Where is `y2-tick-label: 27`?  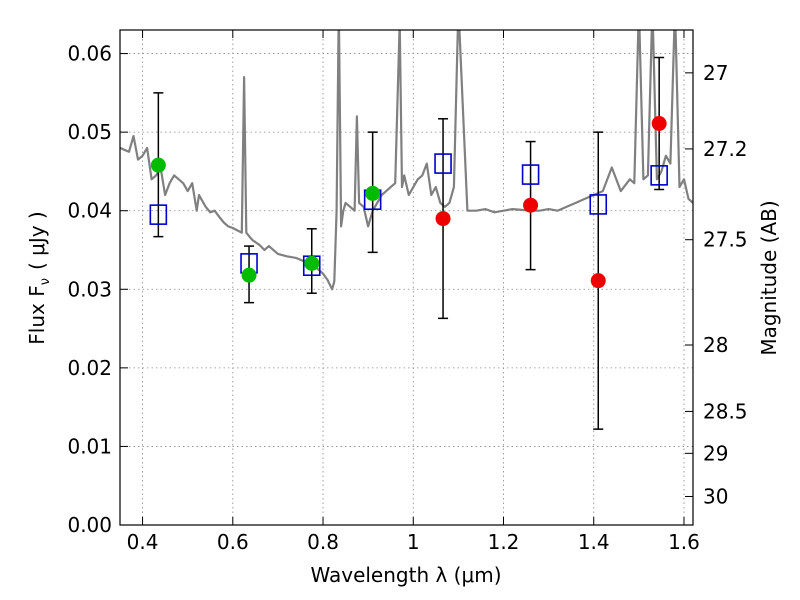 y2-tick-label: 27 is located at coordinates (715, 73).